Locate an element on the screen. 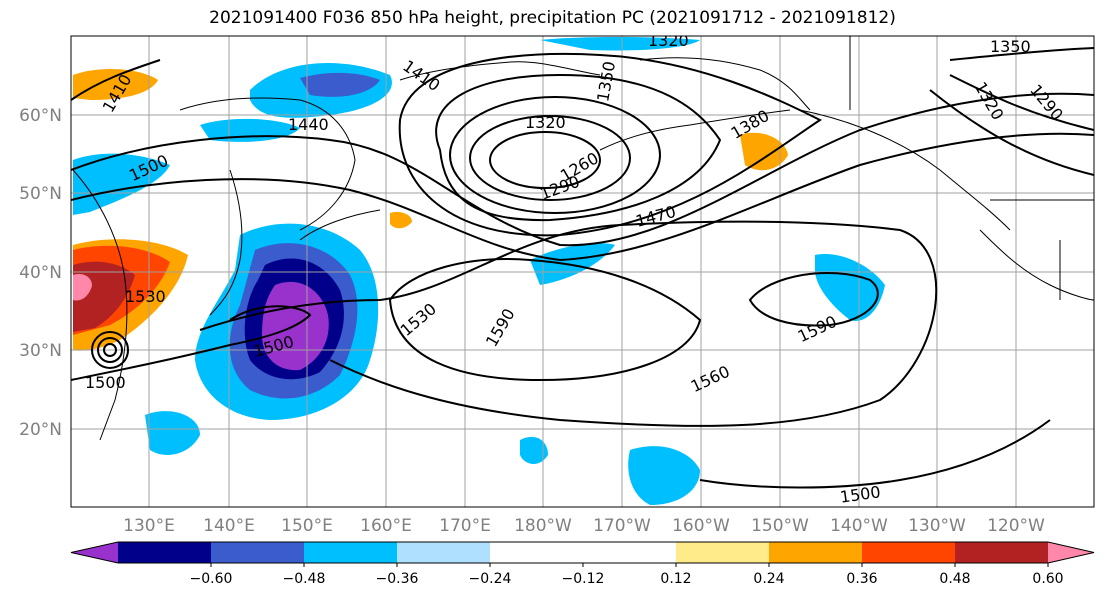 This screenshot has width=1105, height=601. lat-label: 40°N is located at coordinates (40, 273).